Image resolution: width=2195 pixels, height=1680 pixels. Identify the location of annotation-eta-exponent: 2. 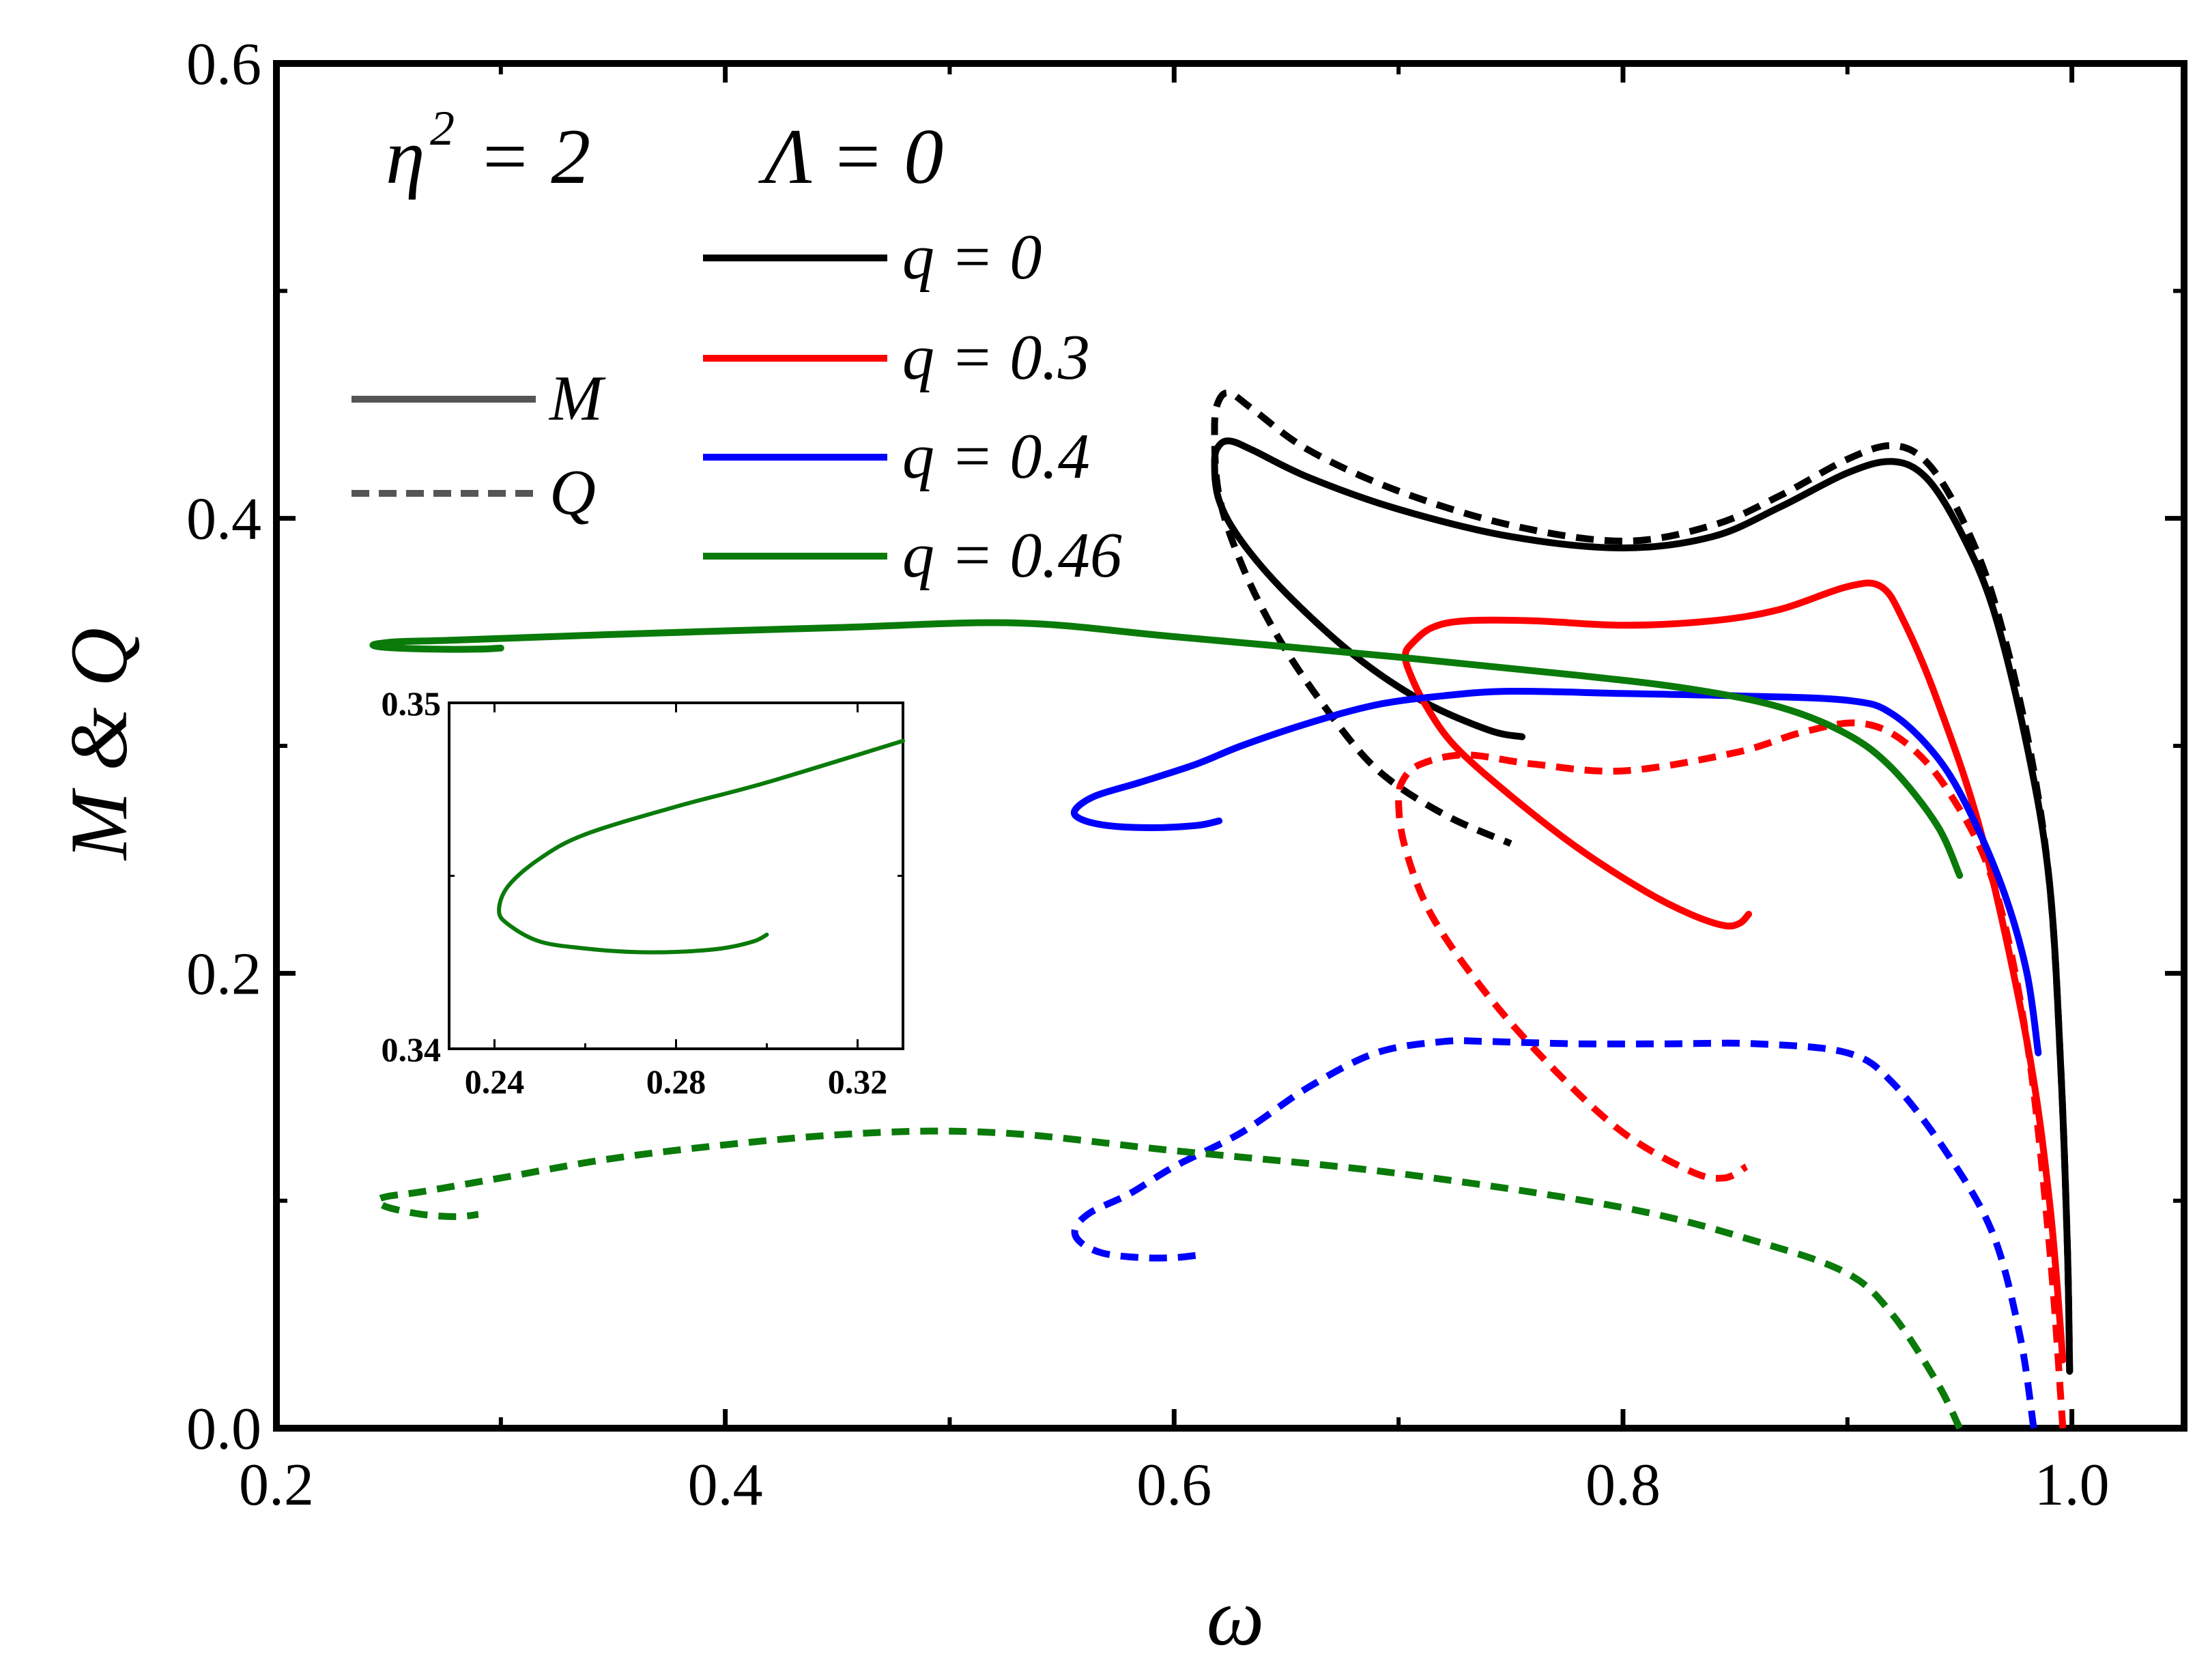
(442, 128).